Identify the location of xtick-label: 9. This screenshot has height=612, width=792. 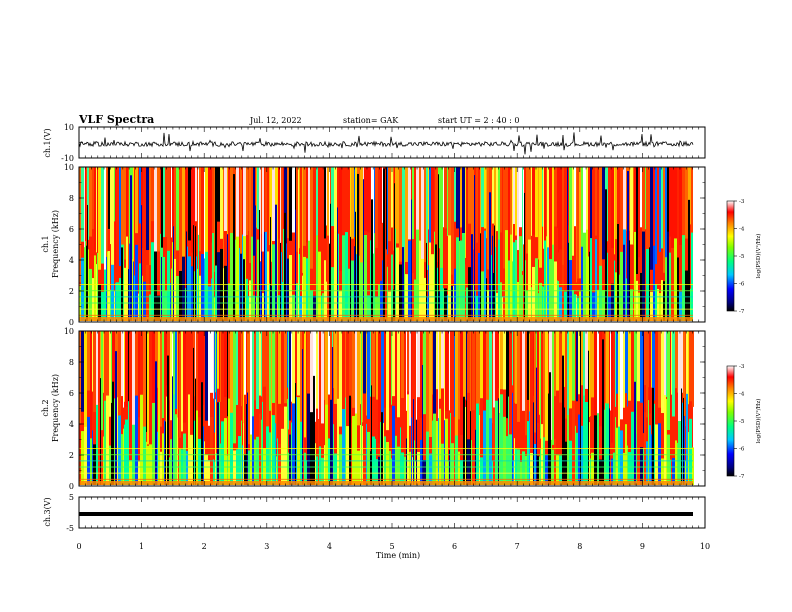
(642, 546).